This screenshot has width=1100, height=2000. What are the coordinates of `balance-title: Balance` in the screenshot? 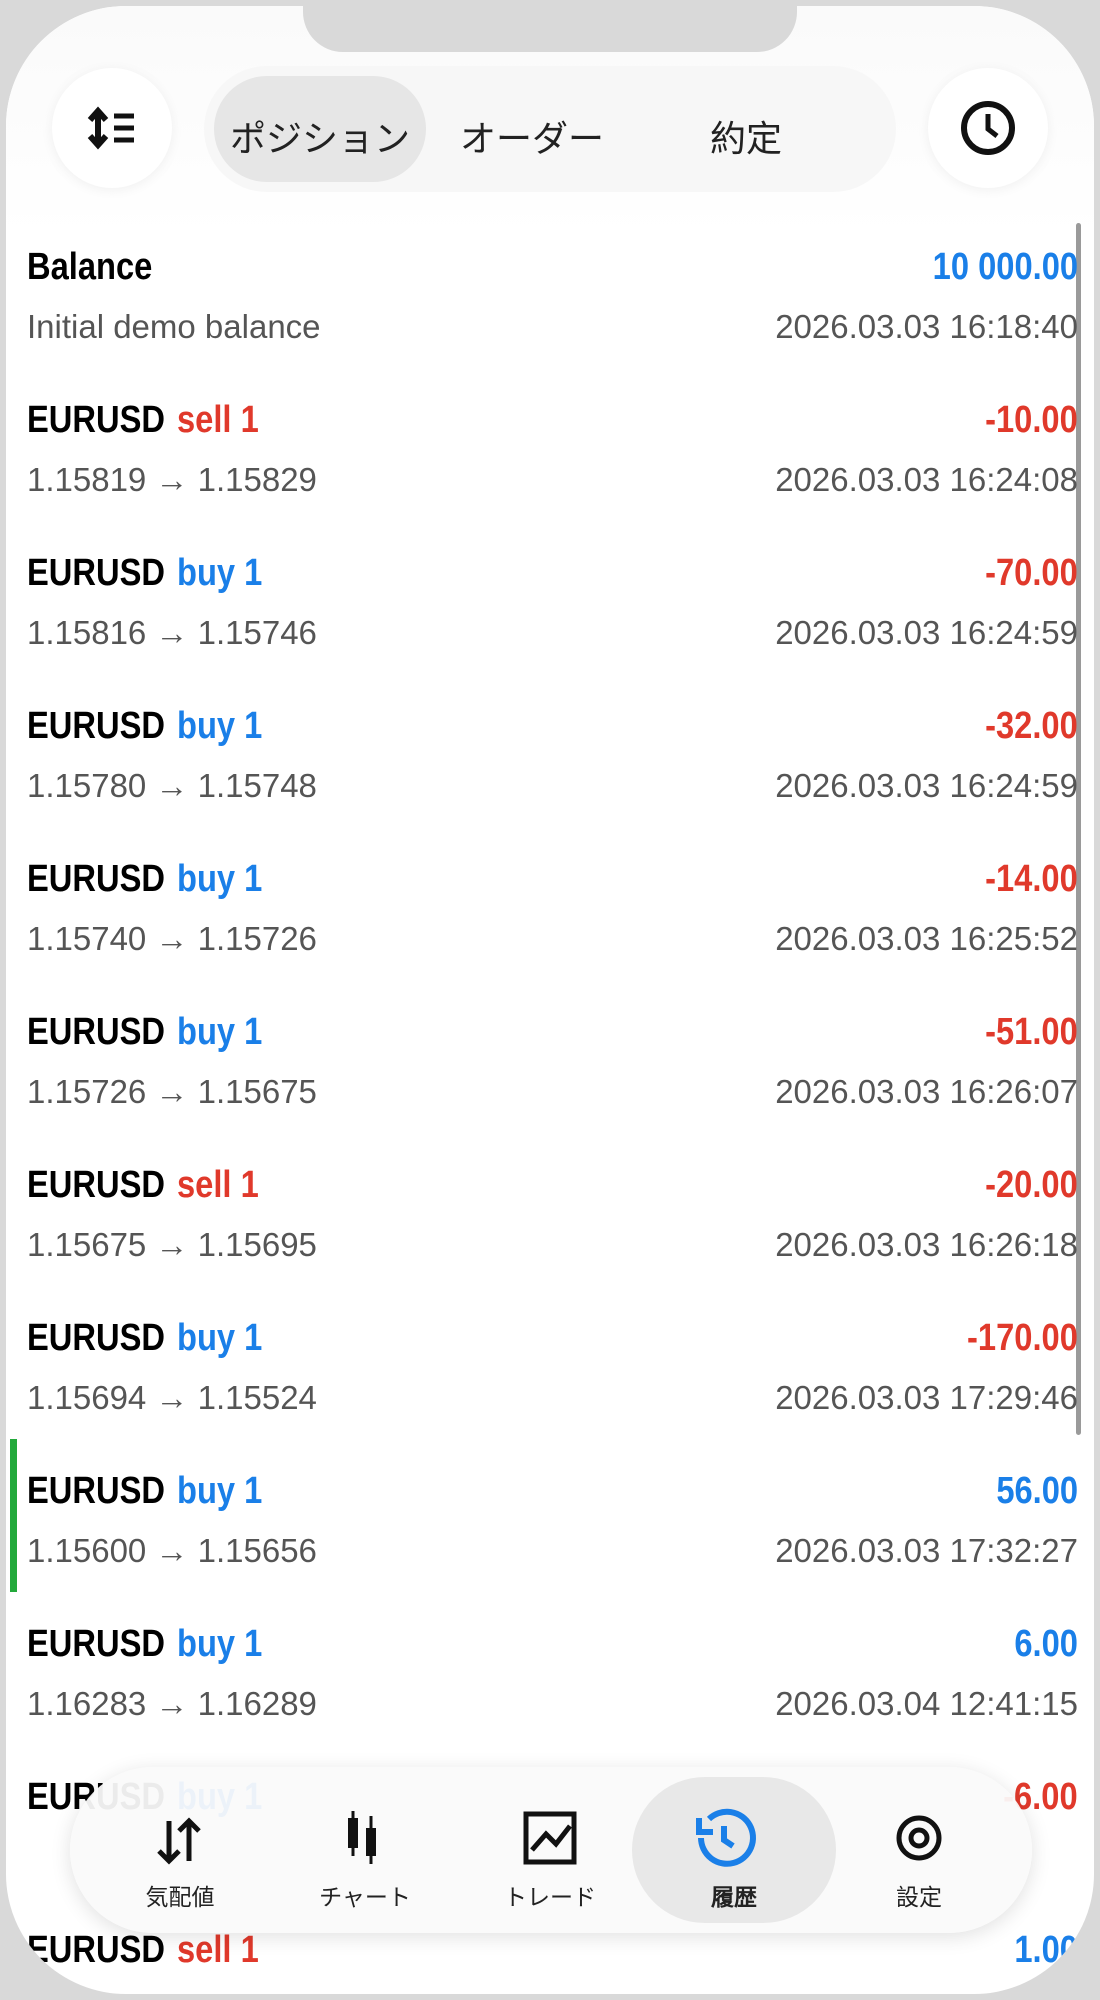 It's located at (90, 267).